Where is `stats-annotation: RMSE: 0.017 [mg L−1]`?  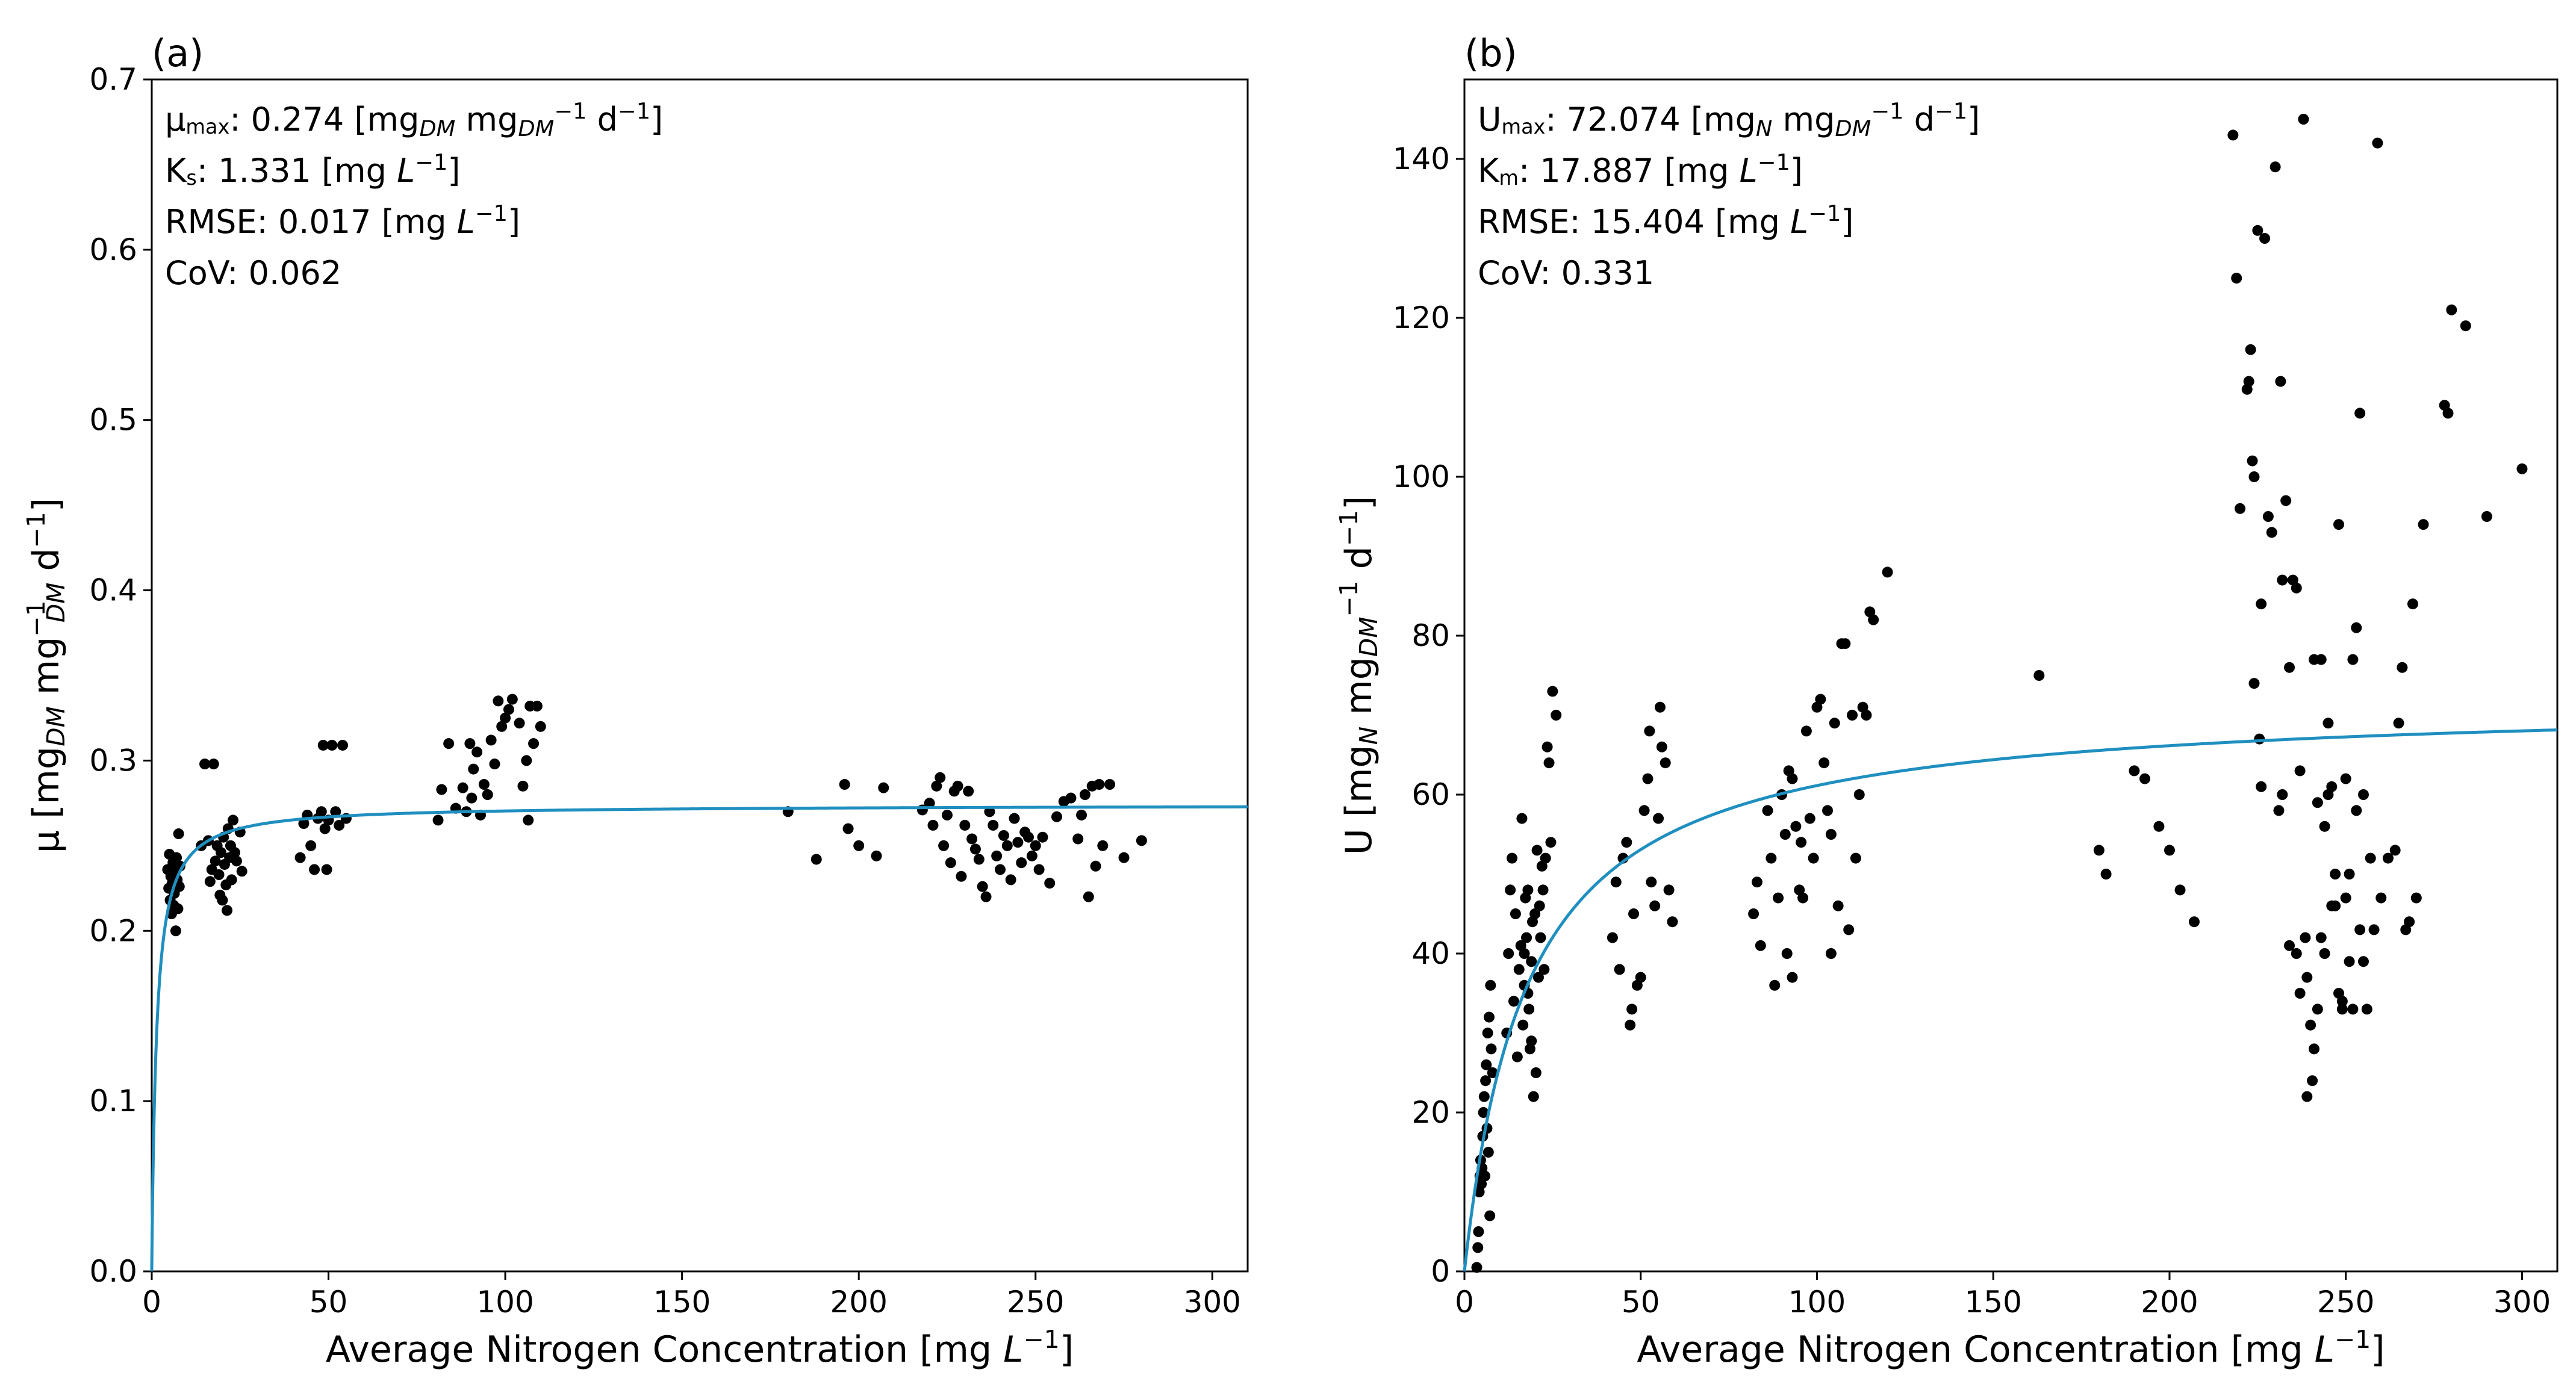 stats-annotation: RMSE: 0.017 [mg L−1] is located at coordinates (343, 220).